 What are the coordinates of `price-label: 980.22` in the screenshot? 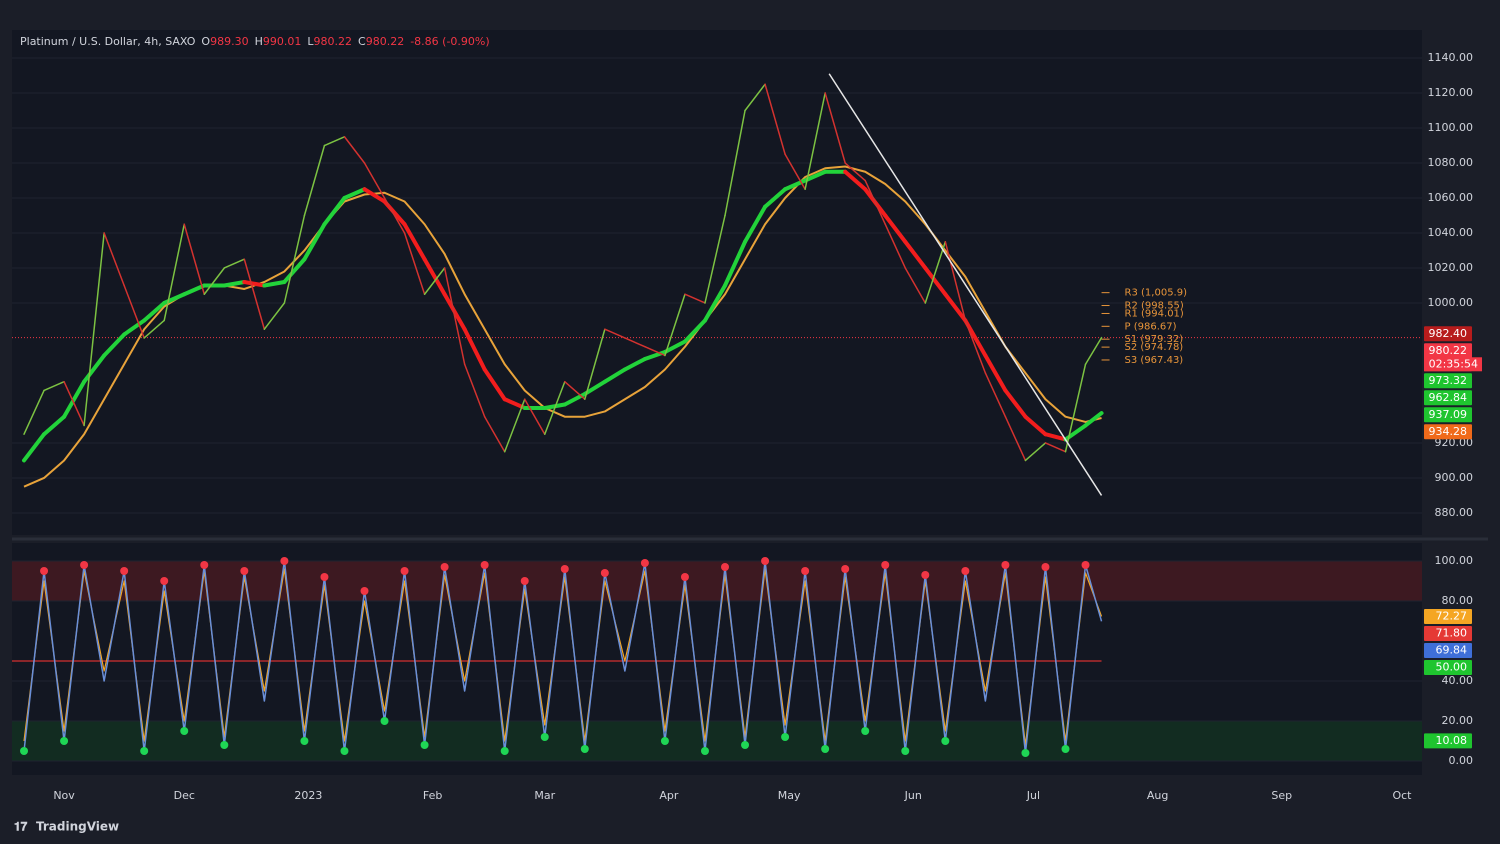 It's located at (1448, 350).